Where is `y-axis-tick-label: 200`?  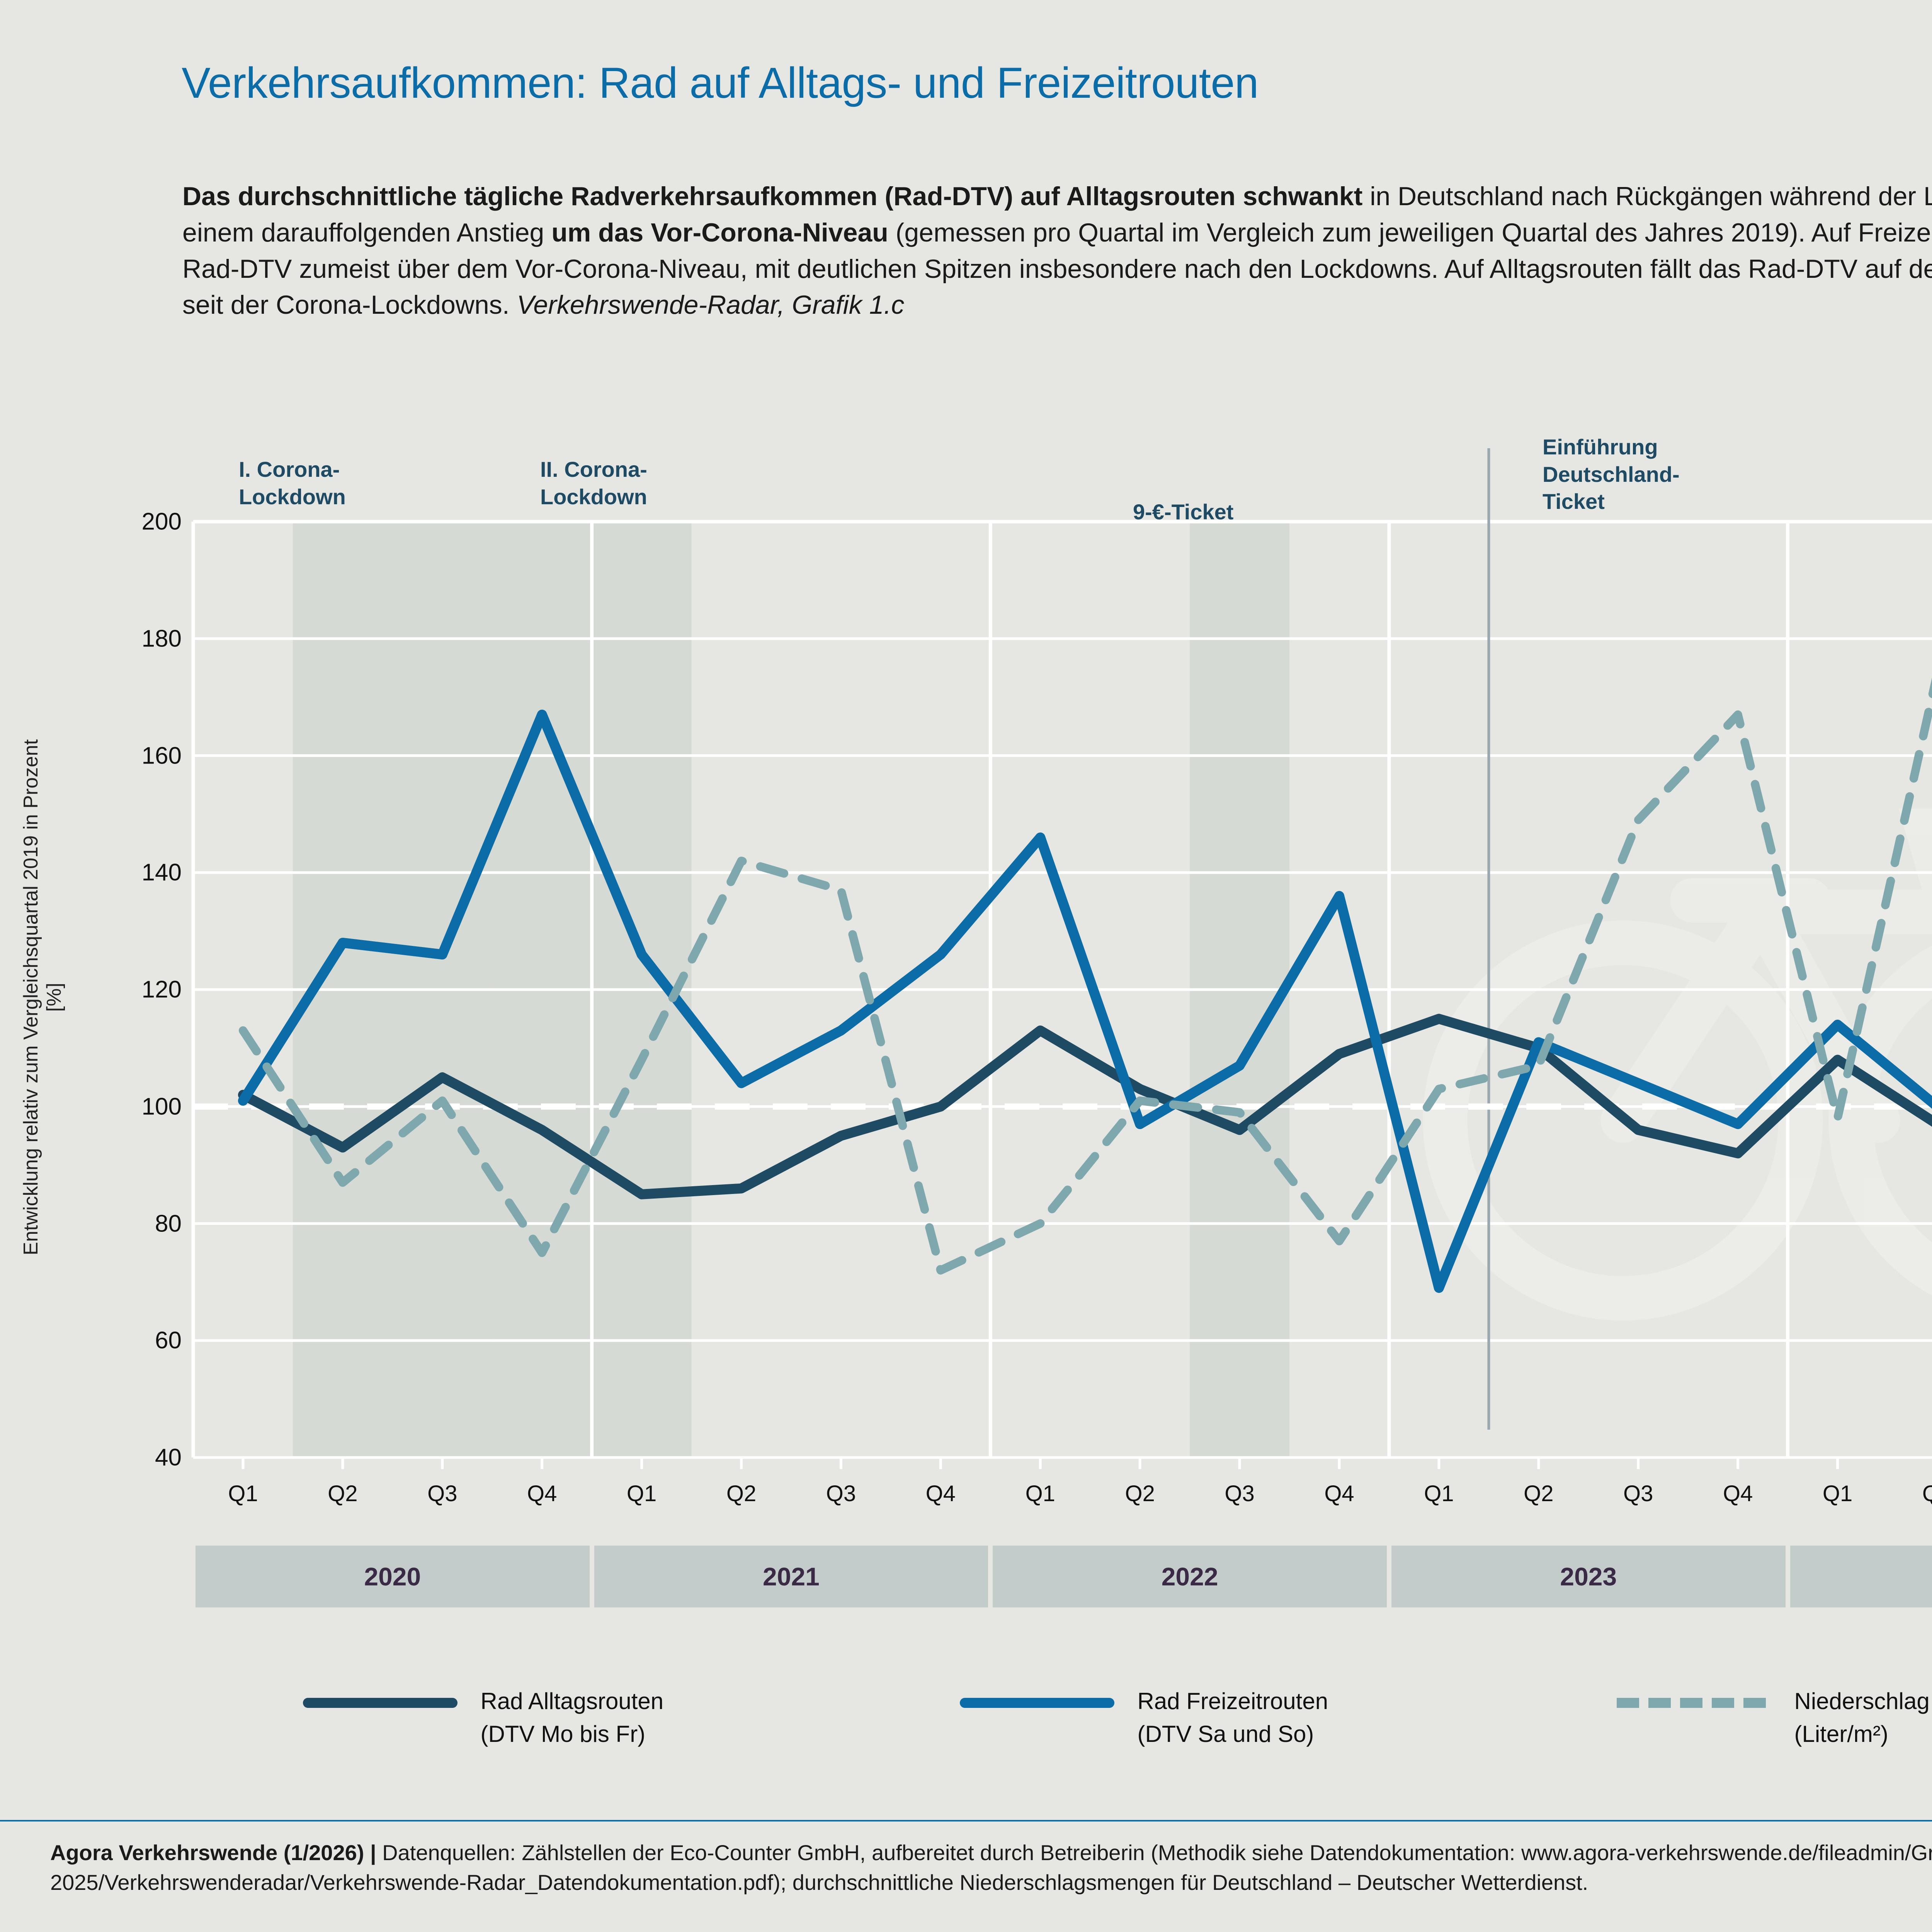 y-axis-tick-label: 200 is located at coordinates (161, 521).